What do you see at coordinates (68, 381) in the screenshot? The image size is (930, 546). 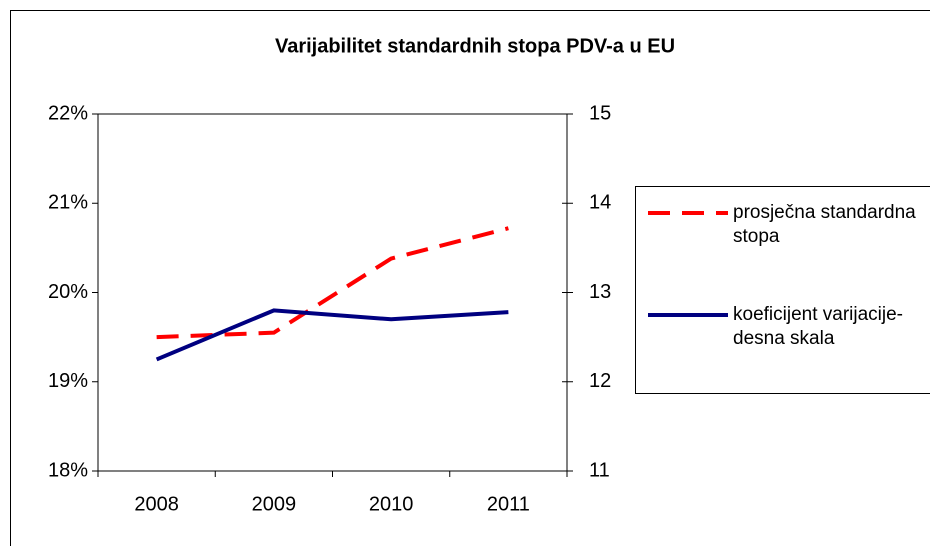 I see `y-tick-label: 19%` at bounding box center [68, 381].